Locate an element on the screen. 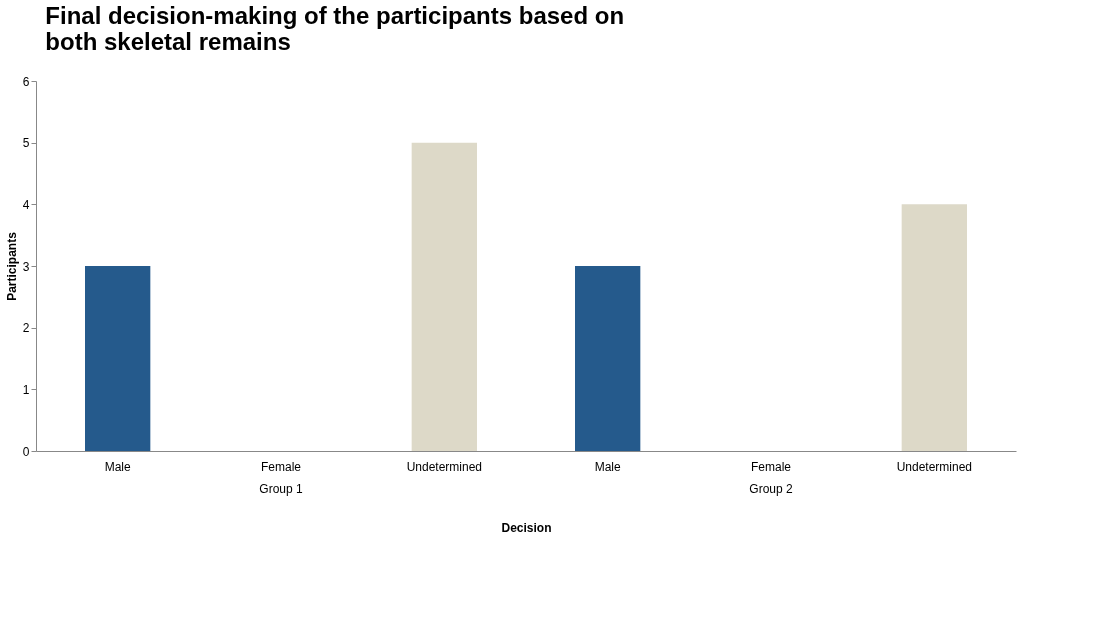  y-tick-label: 2 is located at coordinates (26, 328).